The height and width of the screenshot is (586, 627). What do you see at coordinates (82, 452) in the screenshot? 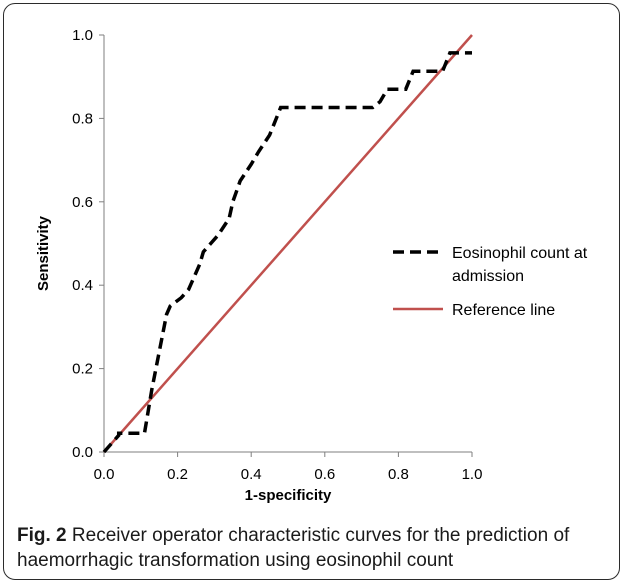
I see `y-tick-label: 0.0` at bounding box center [82, 452].